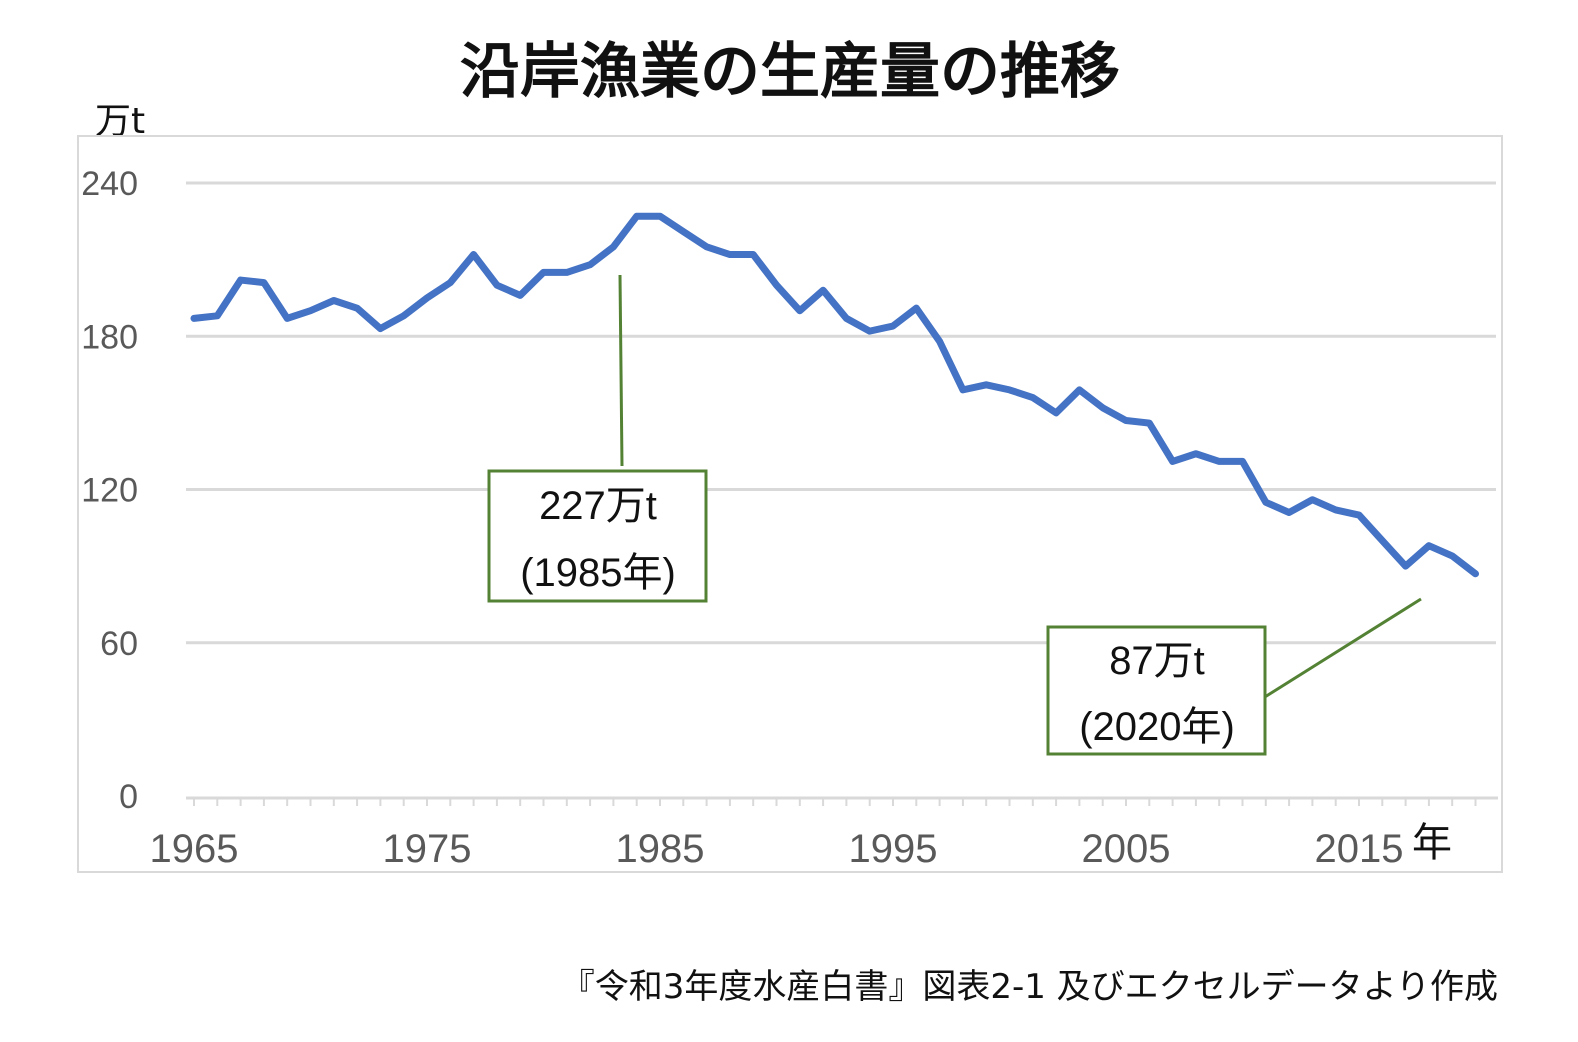 This screenshot has width=1578, height=1042. I want to click on x-axis-unit-label: 年, so click(1432, 843).